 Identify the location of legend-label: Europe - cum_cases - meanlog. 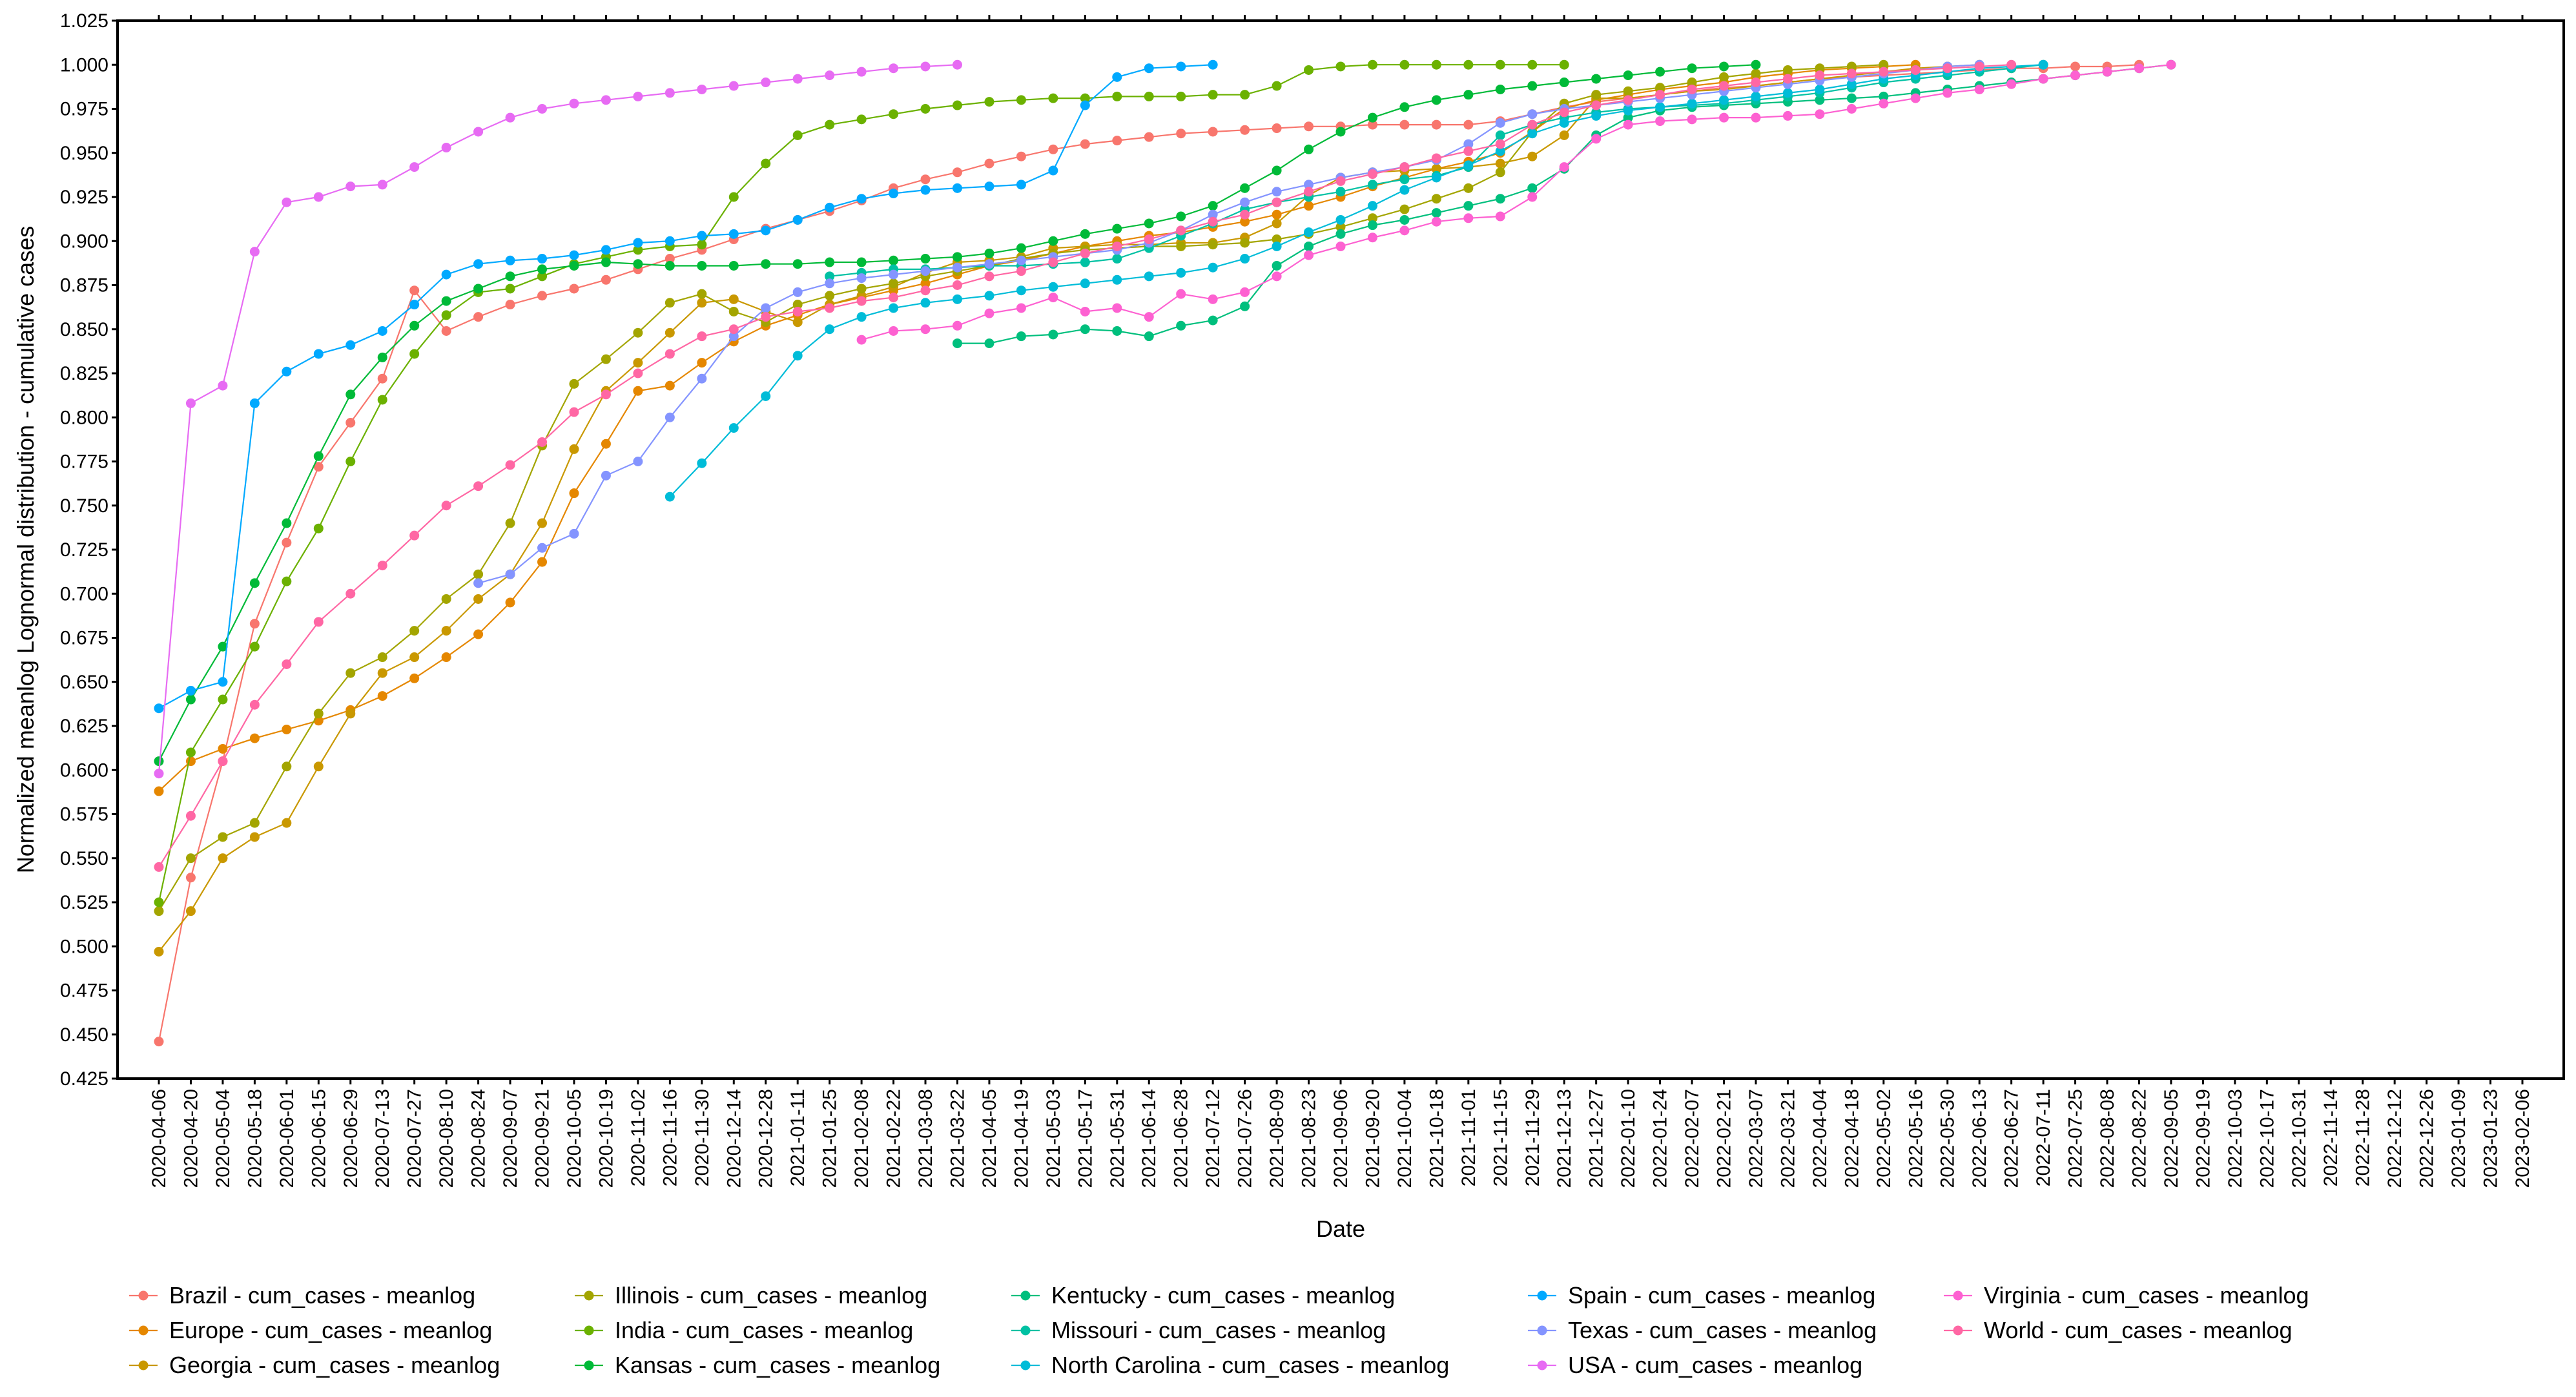
(330, 1330).